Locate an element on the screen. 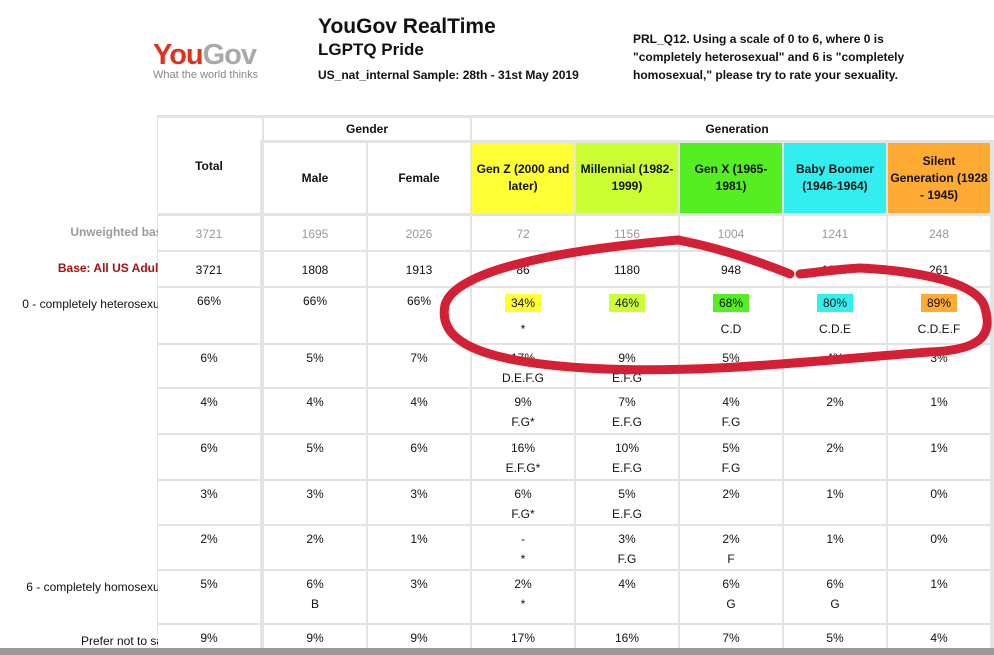 Image resolution: width=994 pixels, height=655 pixels. cell-value-text: 1241 is located at coordinates (835, 234).